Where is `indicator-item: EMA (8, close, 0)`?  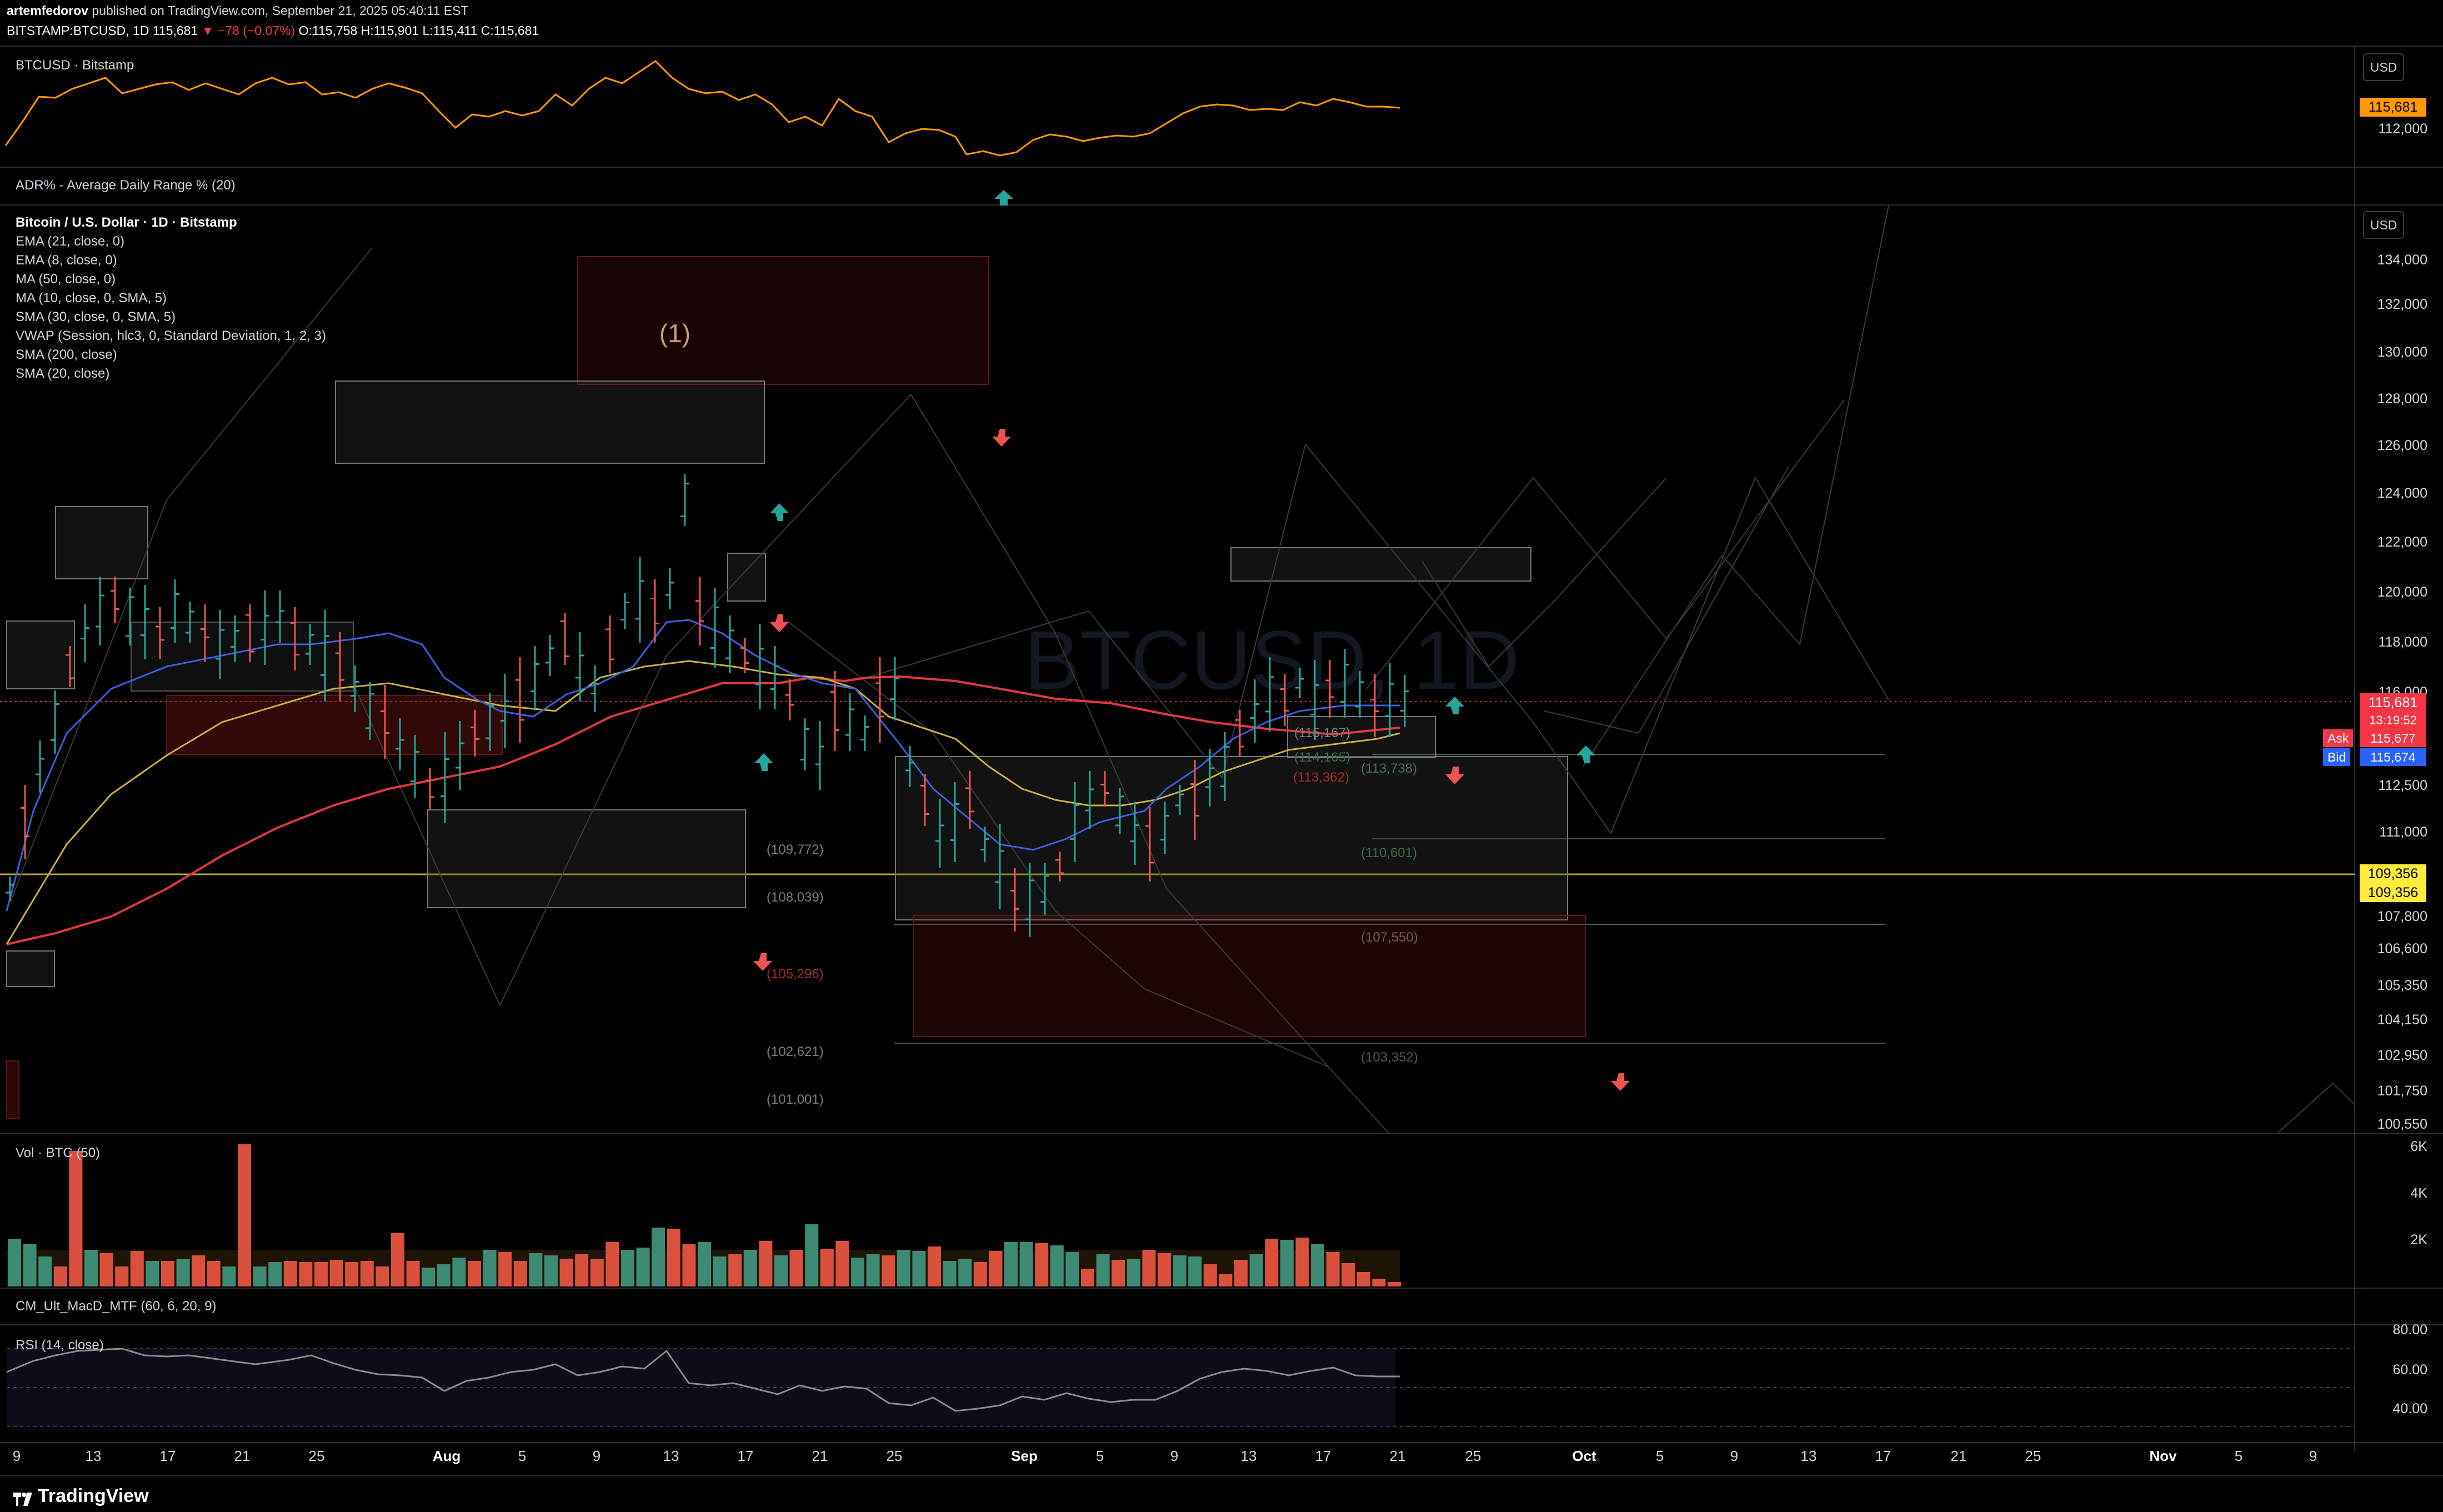 indicator-item: EMA (8, close, 0) is located at coordinates (66, 260).